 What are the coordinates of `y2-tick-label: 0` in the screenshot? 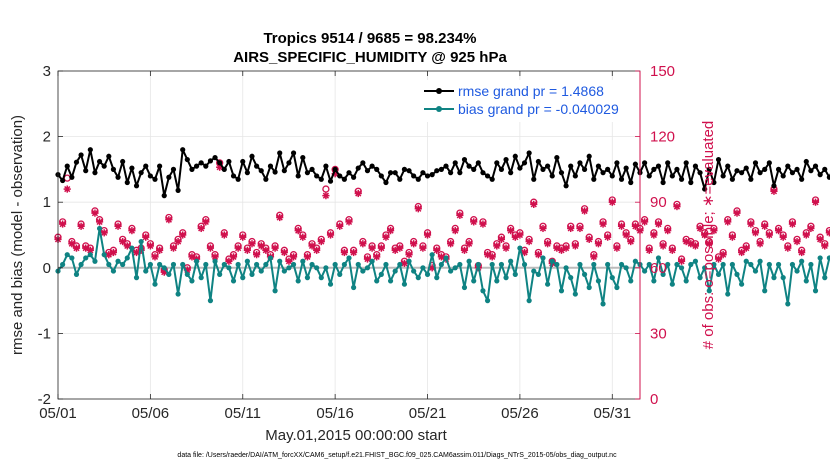 It's located at (654, 399).